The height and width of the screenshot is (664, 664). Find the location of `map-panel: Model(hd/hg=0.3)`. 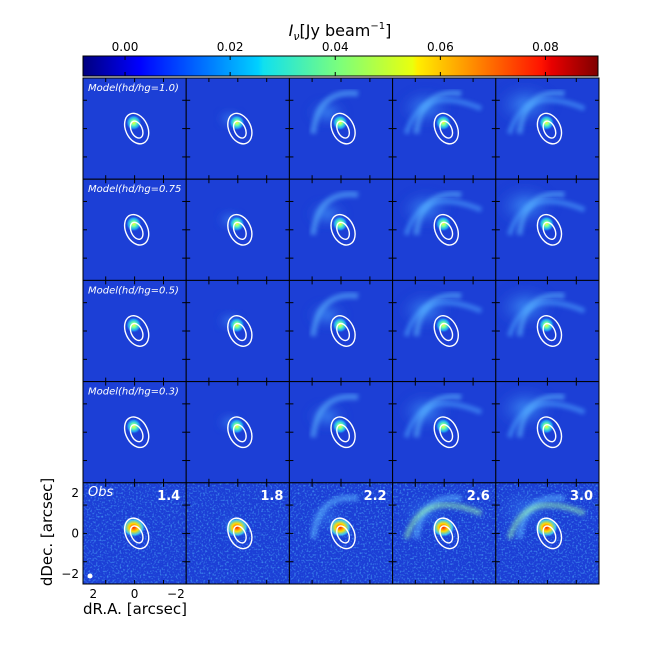

map-panel: Model(hd/hg=0.3) is located at coordinates (134, 432).